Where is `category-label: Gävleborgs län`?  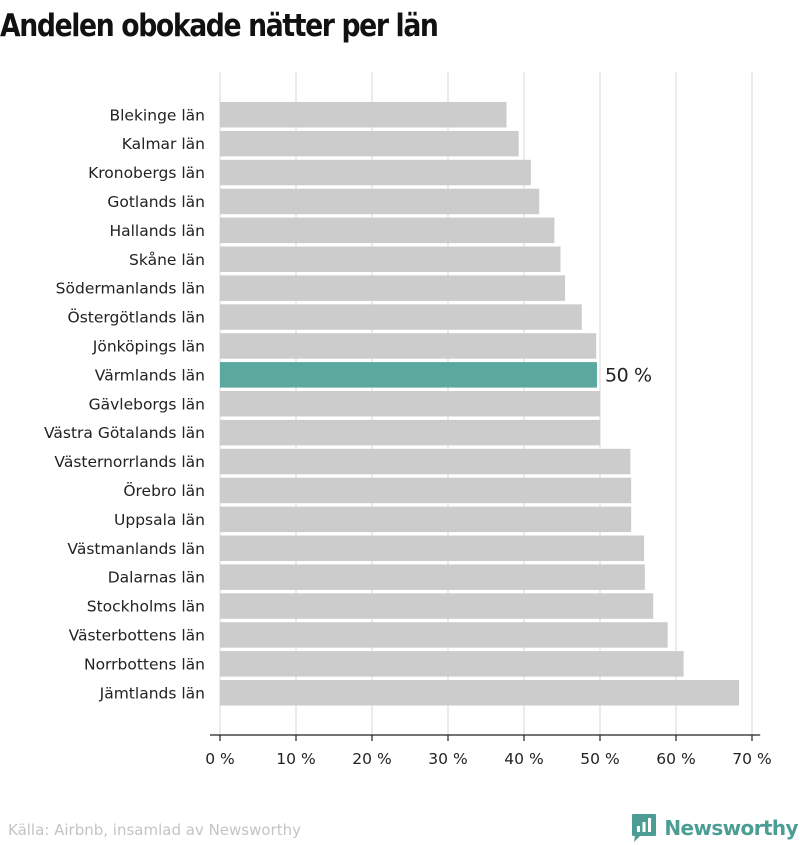
category-label: Gävleborgs län is located at coordinates (147, 404).